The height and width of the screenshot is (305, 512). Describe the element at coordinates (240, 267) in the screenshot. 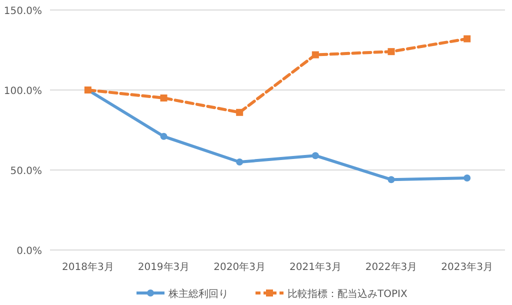

I see `x-tick-label: 2020年3月` at that location.